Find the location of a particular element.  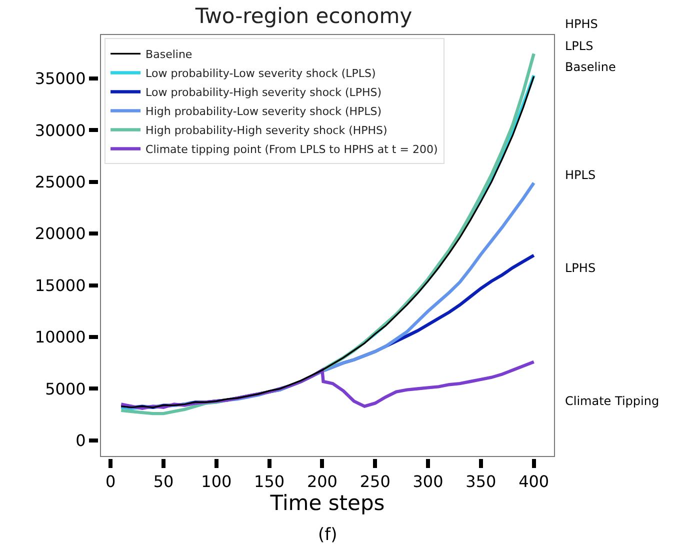

legend-label: Low probability-Low severity shock (LPLS) is located at coordinates (261, 73).